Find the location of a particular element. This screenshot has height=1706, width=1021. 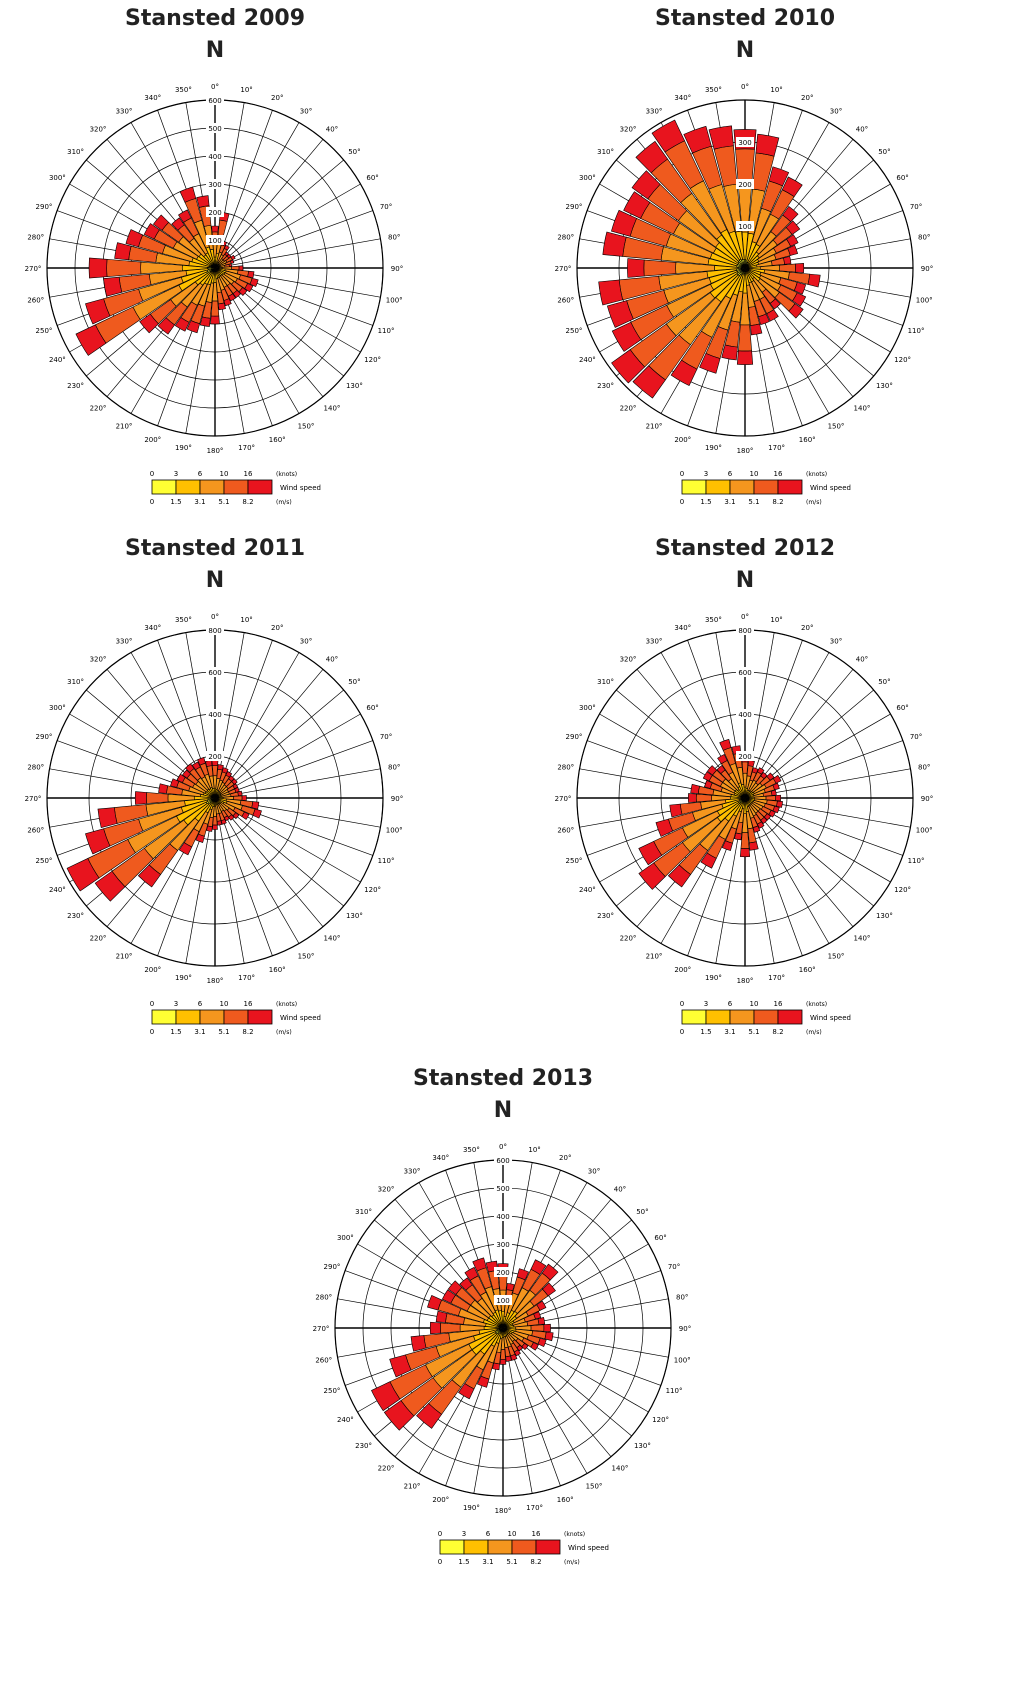

direction-label: 80° is located at coordinates (924, 237).